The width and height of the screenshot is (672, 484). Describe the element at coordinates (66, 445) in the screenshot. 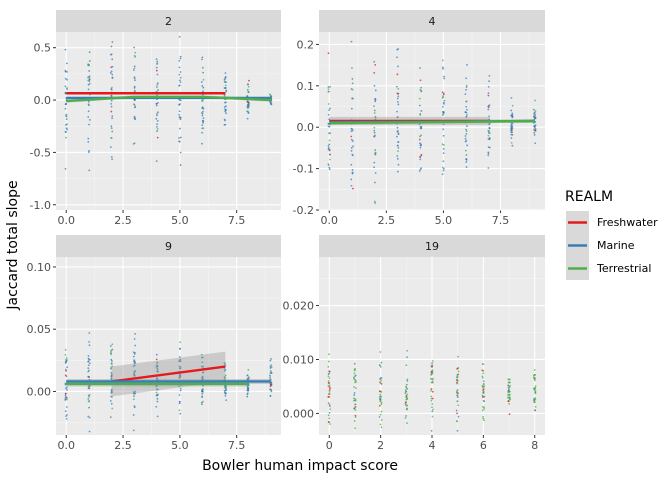

I see `x-tick-label: 0.0` at that location.